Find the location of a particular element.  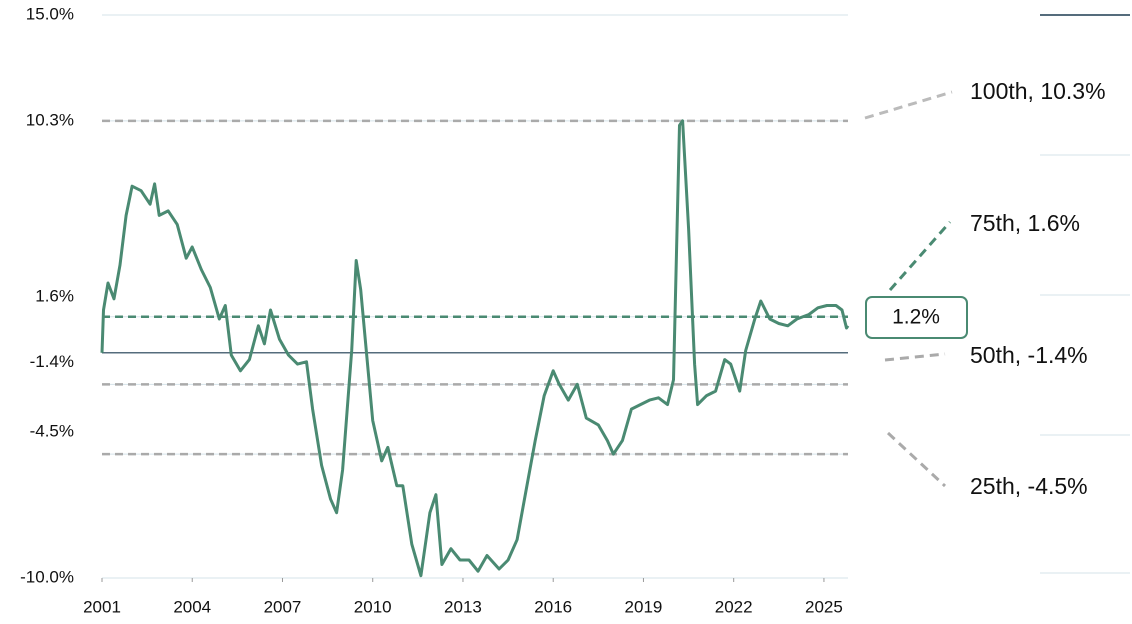

y-tick-label: 1.6% is located at coordinates (54, 295).